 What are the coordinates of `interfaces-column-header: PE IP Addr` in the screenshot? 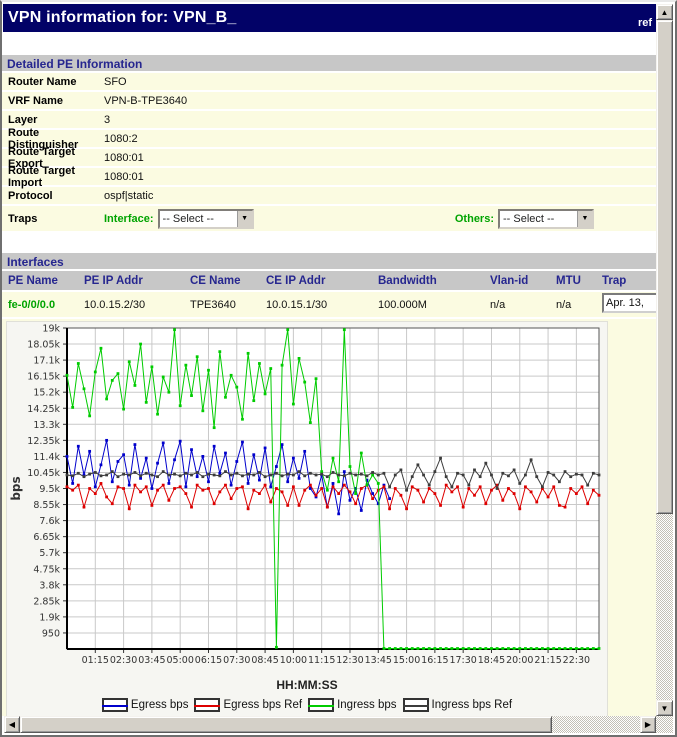 It's located at (113, 280).